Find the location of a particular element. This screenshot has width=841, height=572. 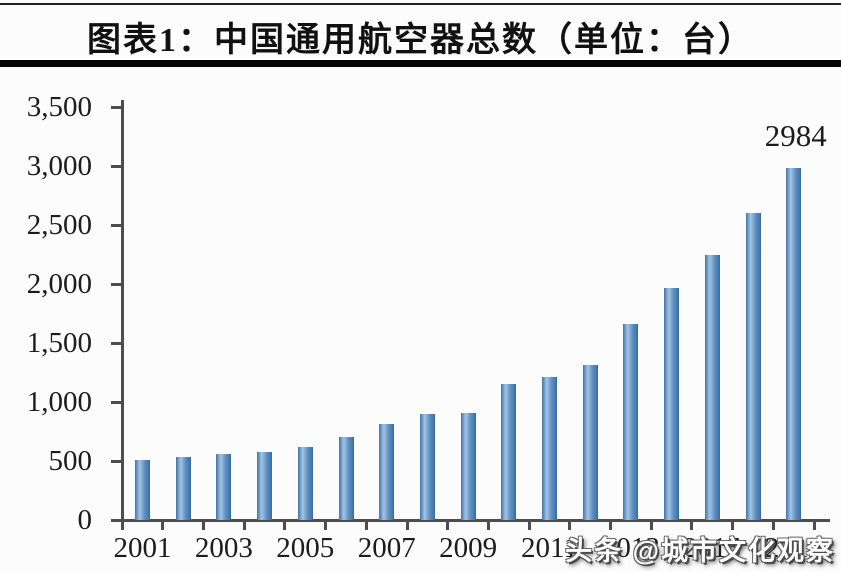

x-tick-label: 2007 is located at coordinates (386, 548).